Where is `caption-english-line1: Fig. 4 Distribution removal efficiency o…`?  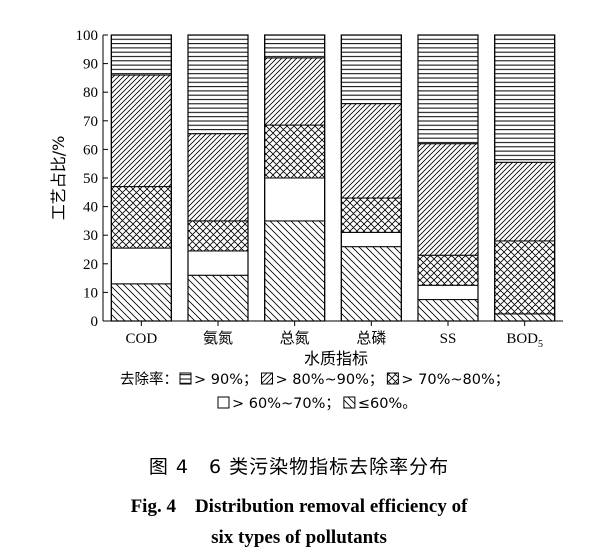 caption-english-line1: Fig. 4 Distribution removal efficiency o… is located at coordinates (299, 506).